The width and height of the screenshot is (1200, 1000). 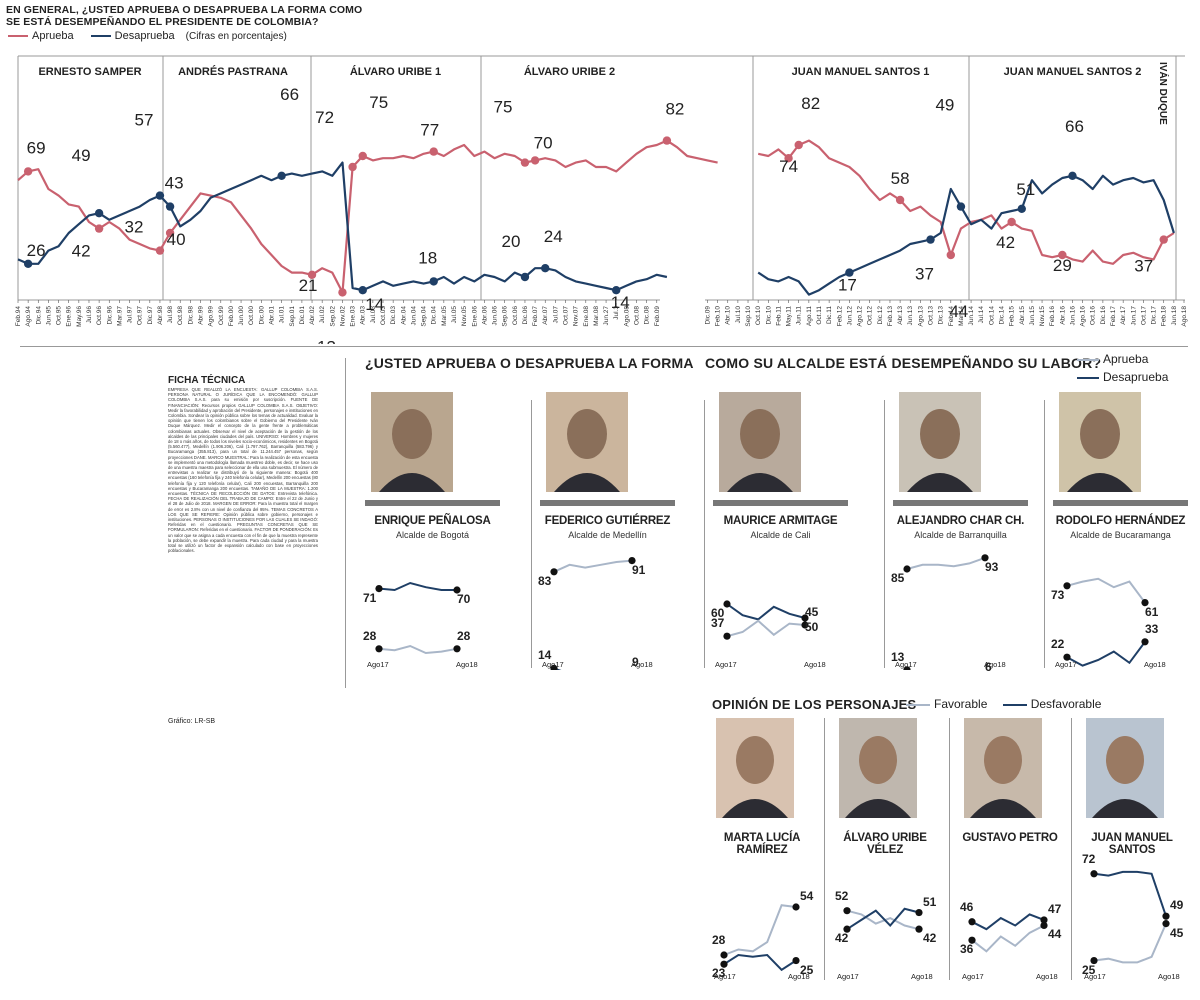 I want to click on mayors-title-left: ¿USTED APRUEBA O DESAPRUEBA LA FORMA, so click(x=529, y=363).